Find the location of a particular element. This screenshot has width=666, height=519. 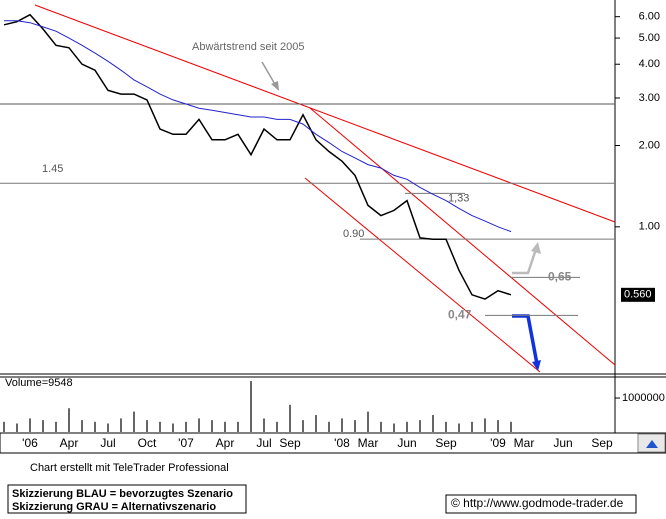

x-axis-bar is located at coordinates (333, 443).